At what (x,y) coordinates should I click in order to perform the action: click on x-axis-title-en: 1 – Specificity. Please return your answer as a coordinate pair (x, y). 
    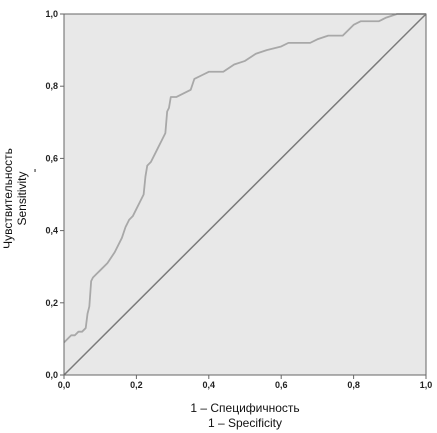
    Looking at the image, I should click on (245, 423).